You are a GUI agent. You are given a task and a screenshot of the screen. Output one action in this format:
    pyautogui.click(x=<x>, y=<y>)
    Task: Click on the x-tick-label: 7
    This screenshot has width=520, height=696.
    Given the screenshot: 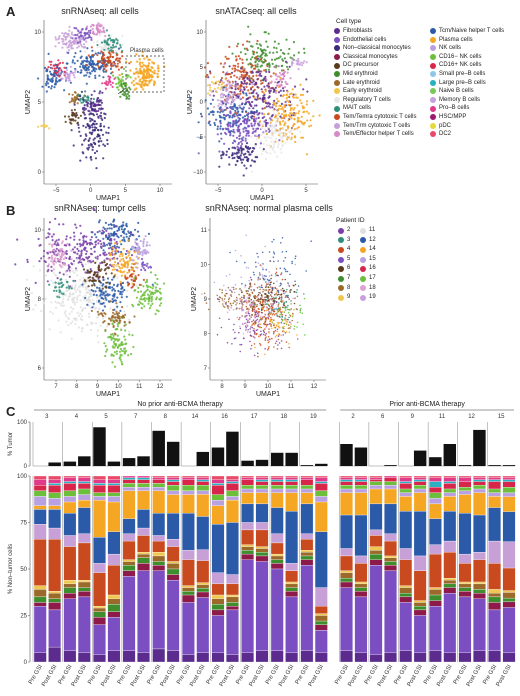 What is the action you would take?
    pyautogui.click(x=56, y=387)
    